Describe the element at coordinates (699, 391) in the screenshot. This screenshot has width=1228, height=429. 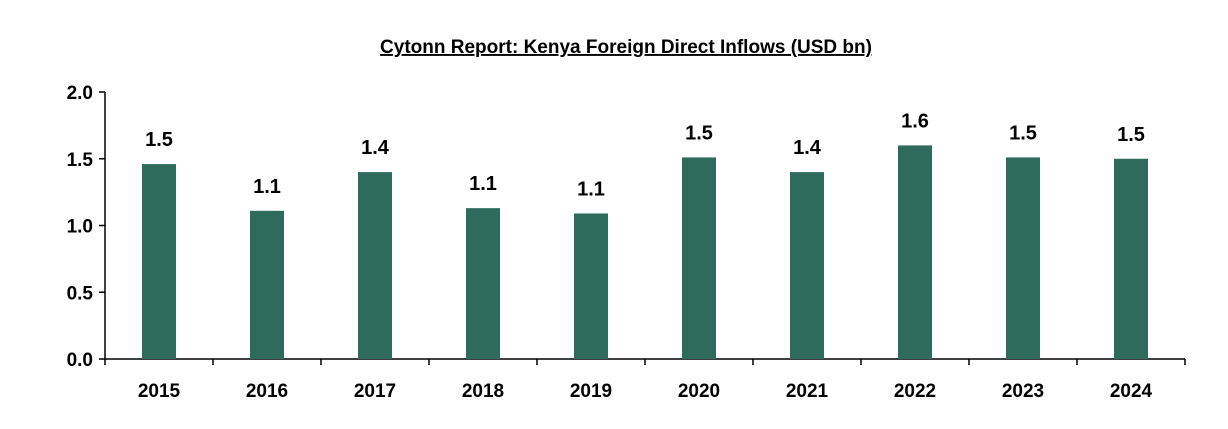
I see `x-tick-label: 2020` at that location.